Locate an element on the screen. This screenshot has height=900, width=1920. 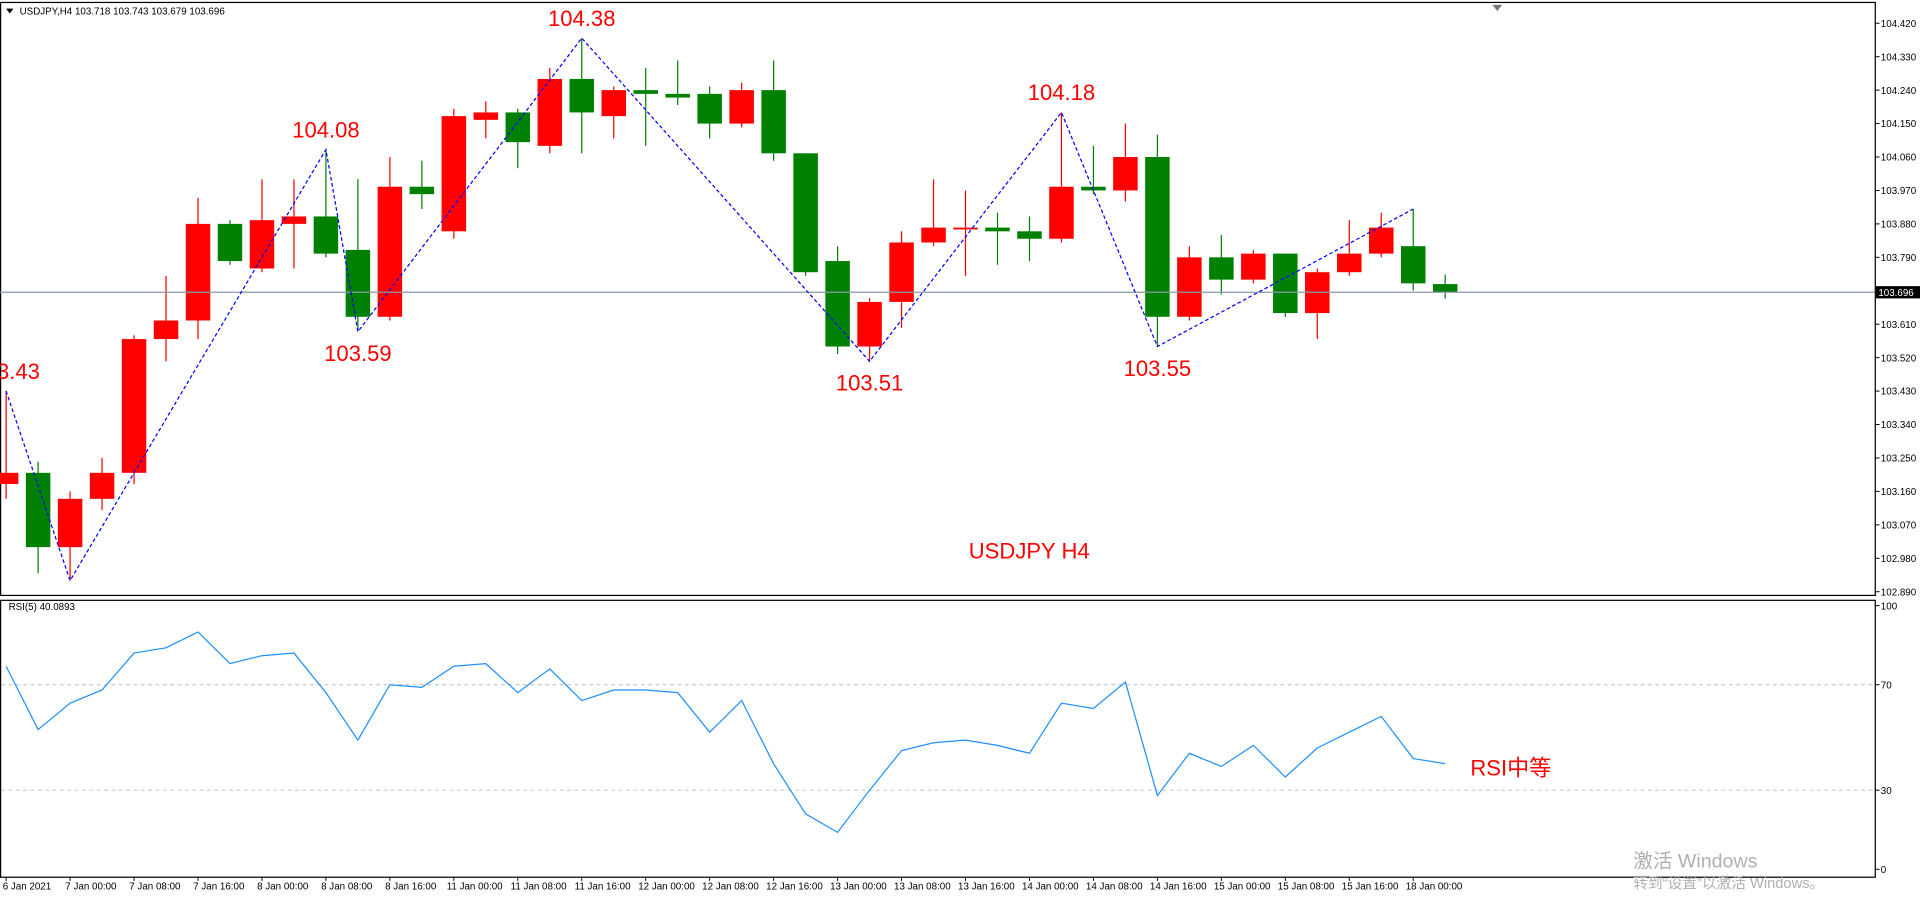
chart-title: USDJPY H4 is located at coordinates (1029, 551).